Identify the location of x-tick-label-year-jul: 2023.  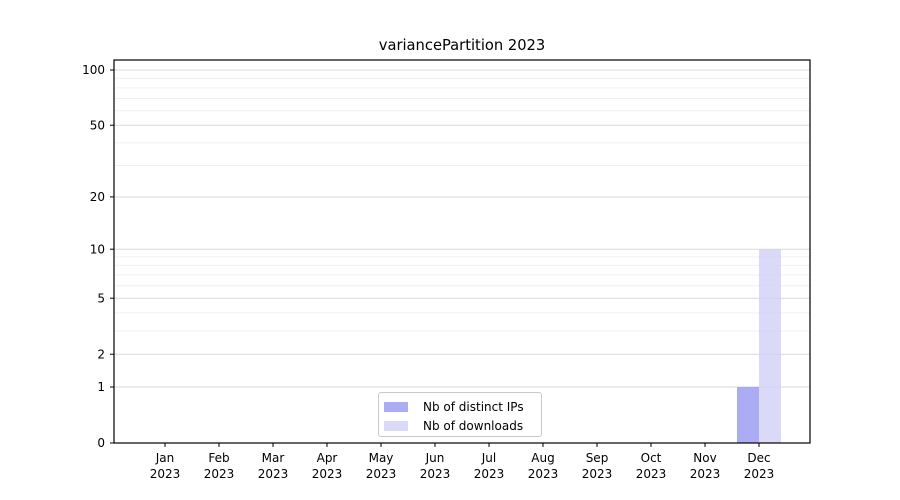
(489, 474).